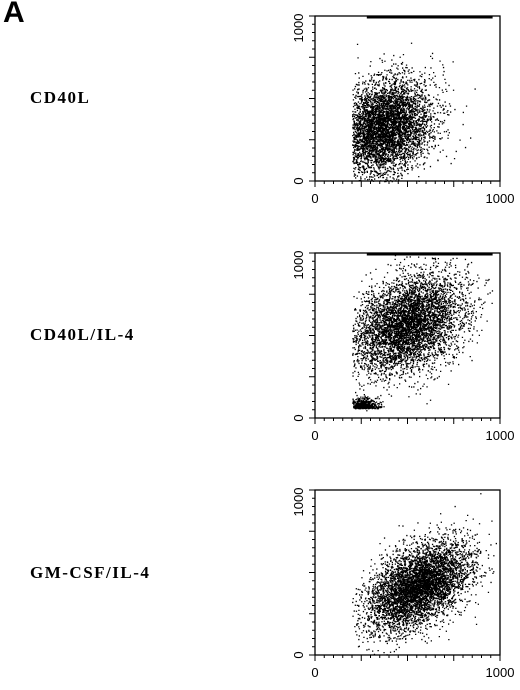 The height and width of the screenshot is (690, 520). I want to click on scatter-plot-cd40l: 0 1000 0 1000, so click(403, 110).